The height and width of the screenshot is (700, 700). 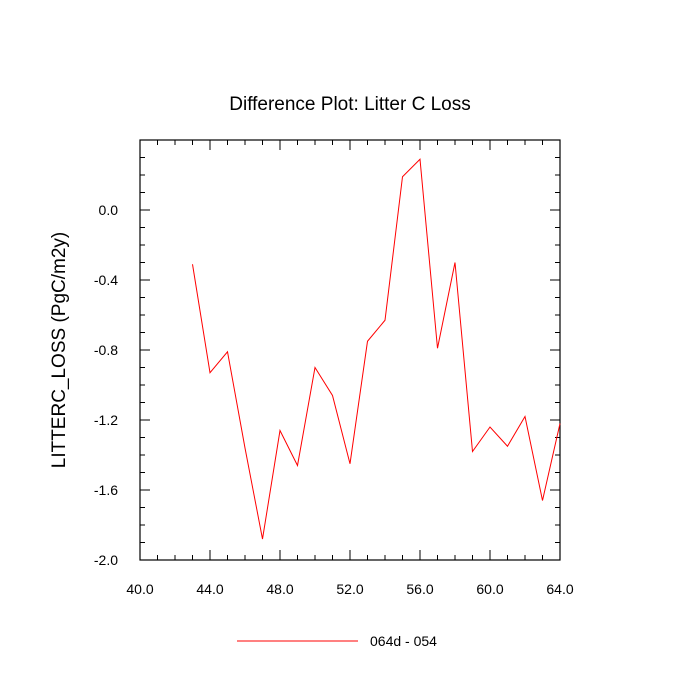 What do you see at coordinates (349, 104) in the screenshot?
I see `chart-title: Difference Plot: Litter C Loss` at bounding box center [349, 104].